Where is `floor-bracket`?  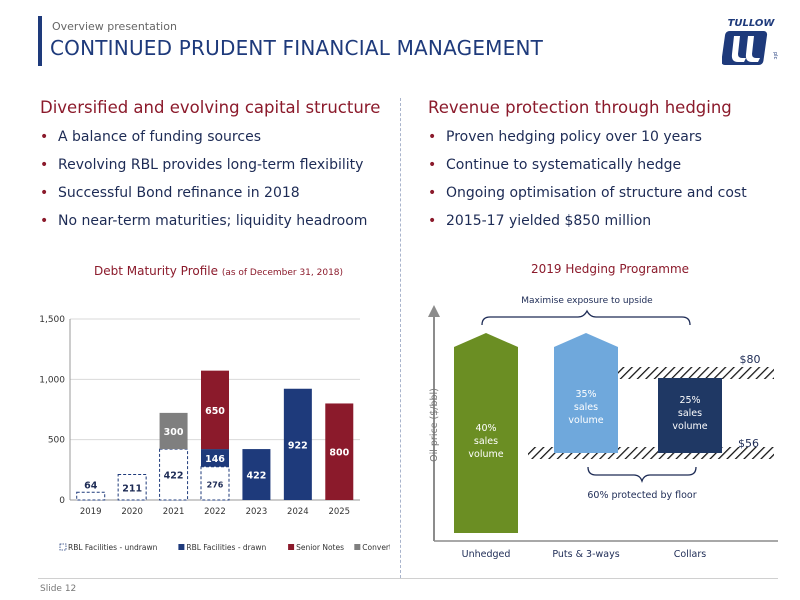 floor-bracket is located at coordinates (642, 475).